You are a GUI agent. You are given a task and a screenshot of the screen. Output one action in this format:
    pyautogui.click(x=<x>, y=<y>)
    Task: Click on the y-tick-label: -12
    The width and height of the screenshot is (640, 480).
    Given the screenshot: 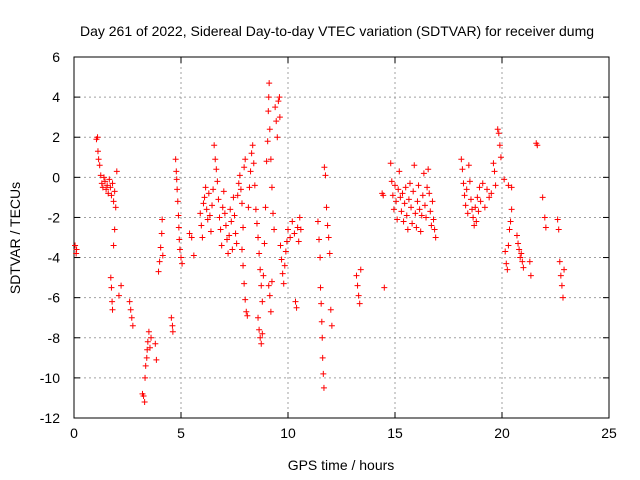 What is the action you would take?
    pyautogui.click(x=50, y=418)
    